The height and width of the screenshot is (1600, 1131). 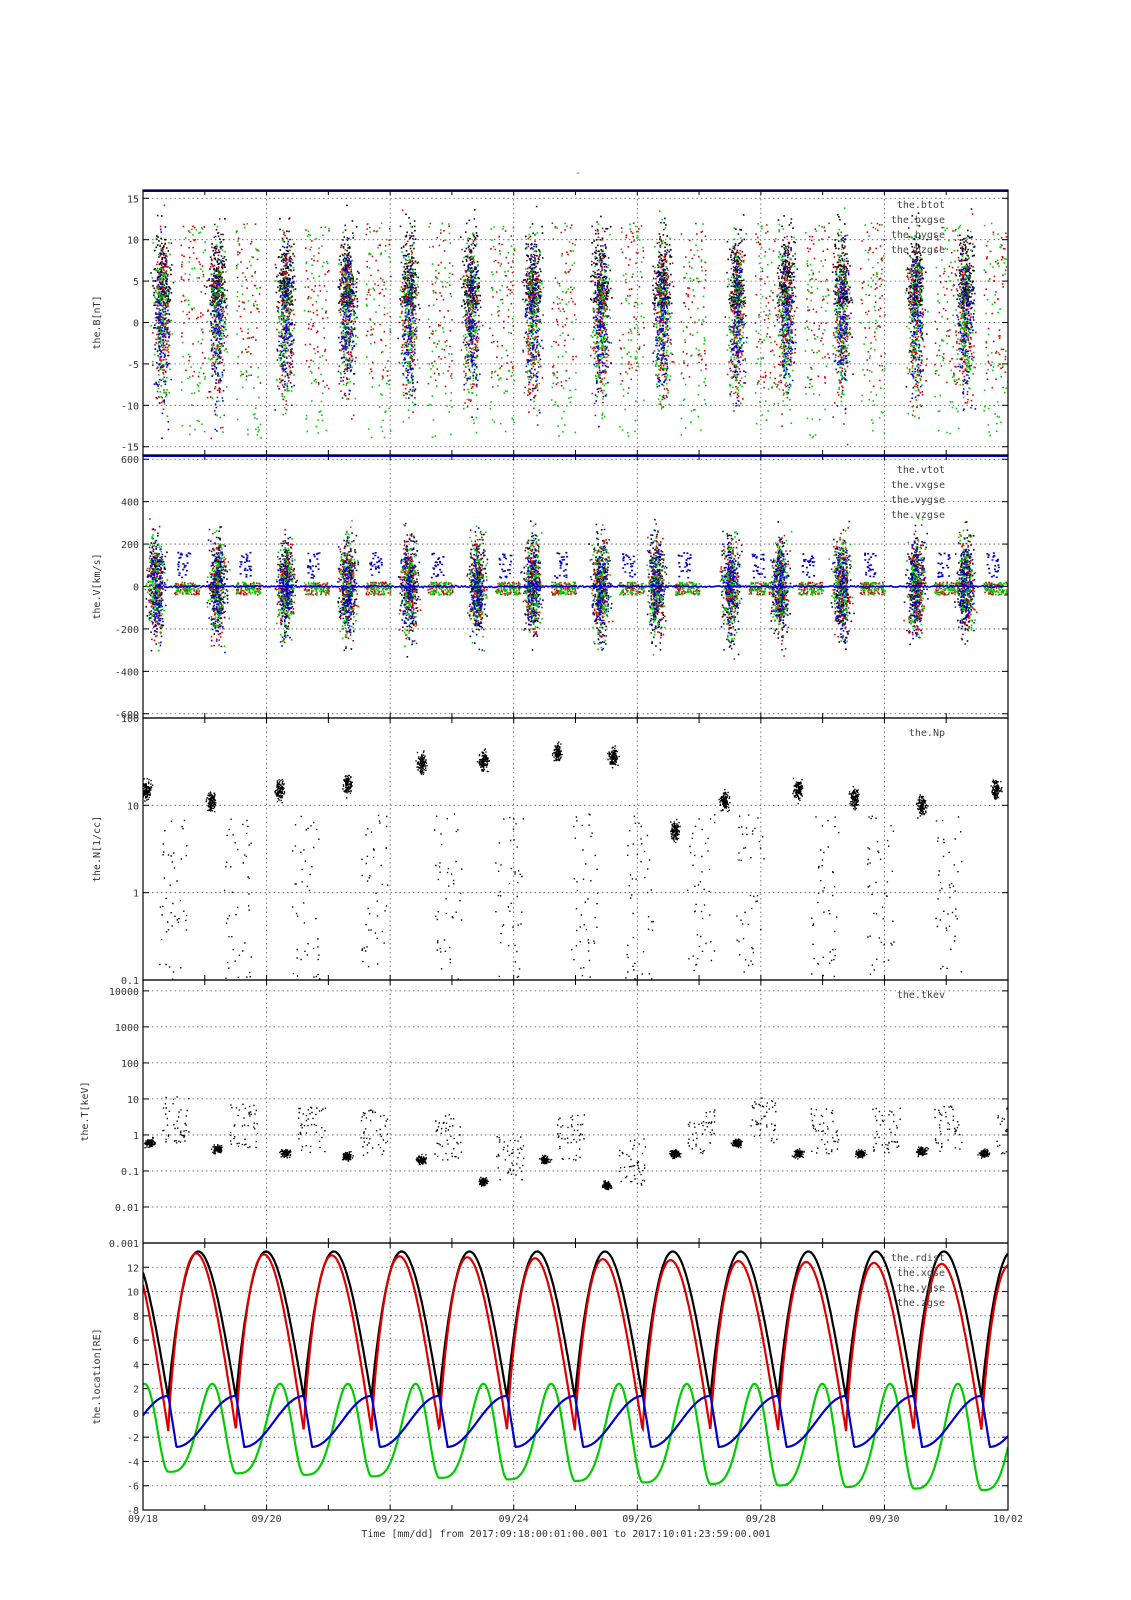 I want to click on x-tick-label: 09/18, so click(x=143, y=1519).